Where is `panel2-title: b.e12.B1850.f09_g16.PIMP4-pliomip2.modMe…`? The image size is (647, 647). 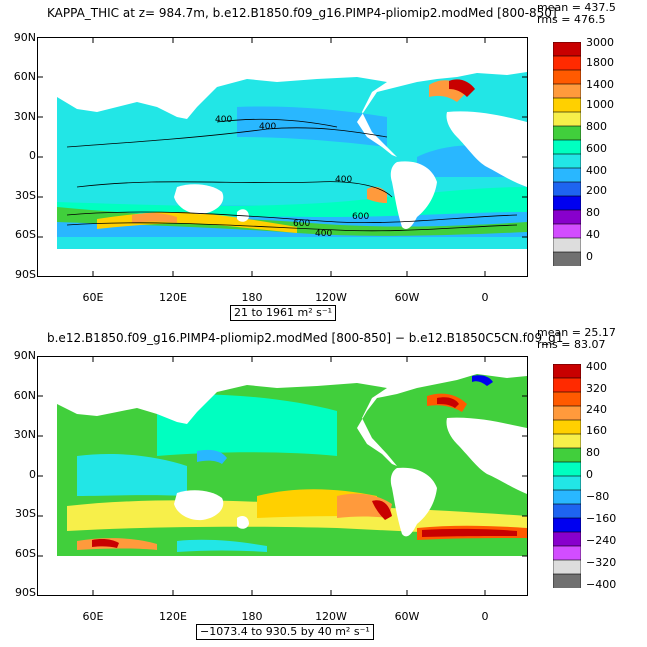 panel2-title: b.e12.B1850.f09_g16.PIMP4-pliomip2.modMe… is located at coordinates (305, 338).